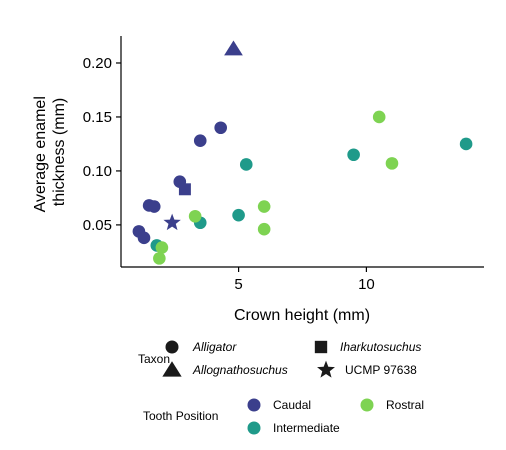 Image resolution: width=506 pixels, height=450 pixels. What do you see at coordinates (326, 369) in the screenshot?
I see `legend-star-icon` at bounding box center [326, 369].